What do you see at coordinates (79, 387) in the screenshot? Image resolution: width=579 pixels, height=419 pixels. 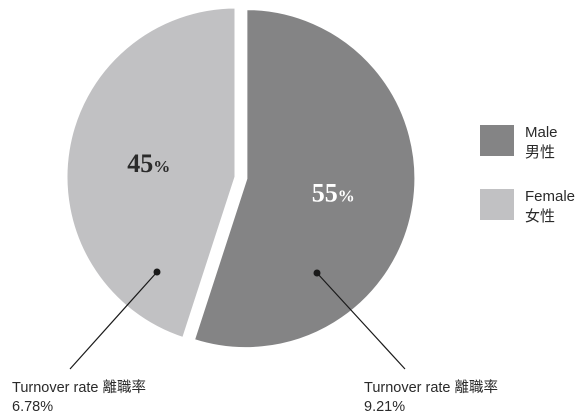 I see `turnover-label-female: Turnover rate 離職率` at bounding box center [79, 387].